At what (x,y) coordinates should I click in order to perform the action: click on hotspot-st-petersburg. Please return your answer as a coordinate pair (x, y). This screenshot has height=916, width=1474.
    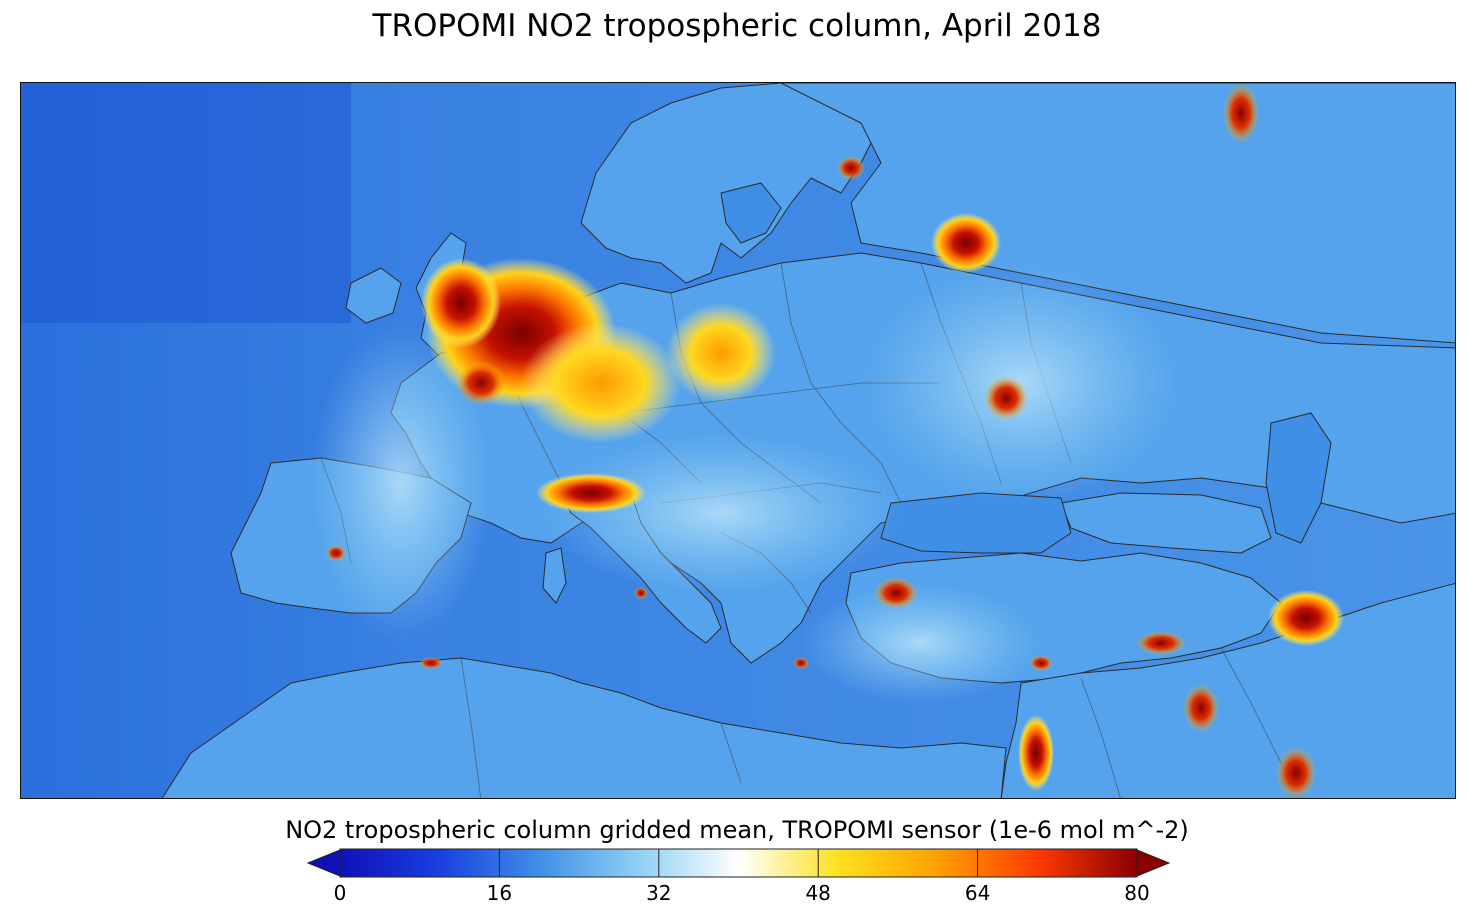
    Looking at the image, I should click on (851, 168).